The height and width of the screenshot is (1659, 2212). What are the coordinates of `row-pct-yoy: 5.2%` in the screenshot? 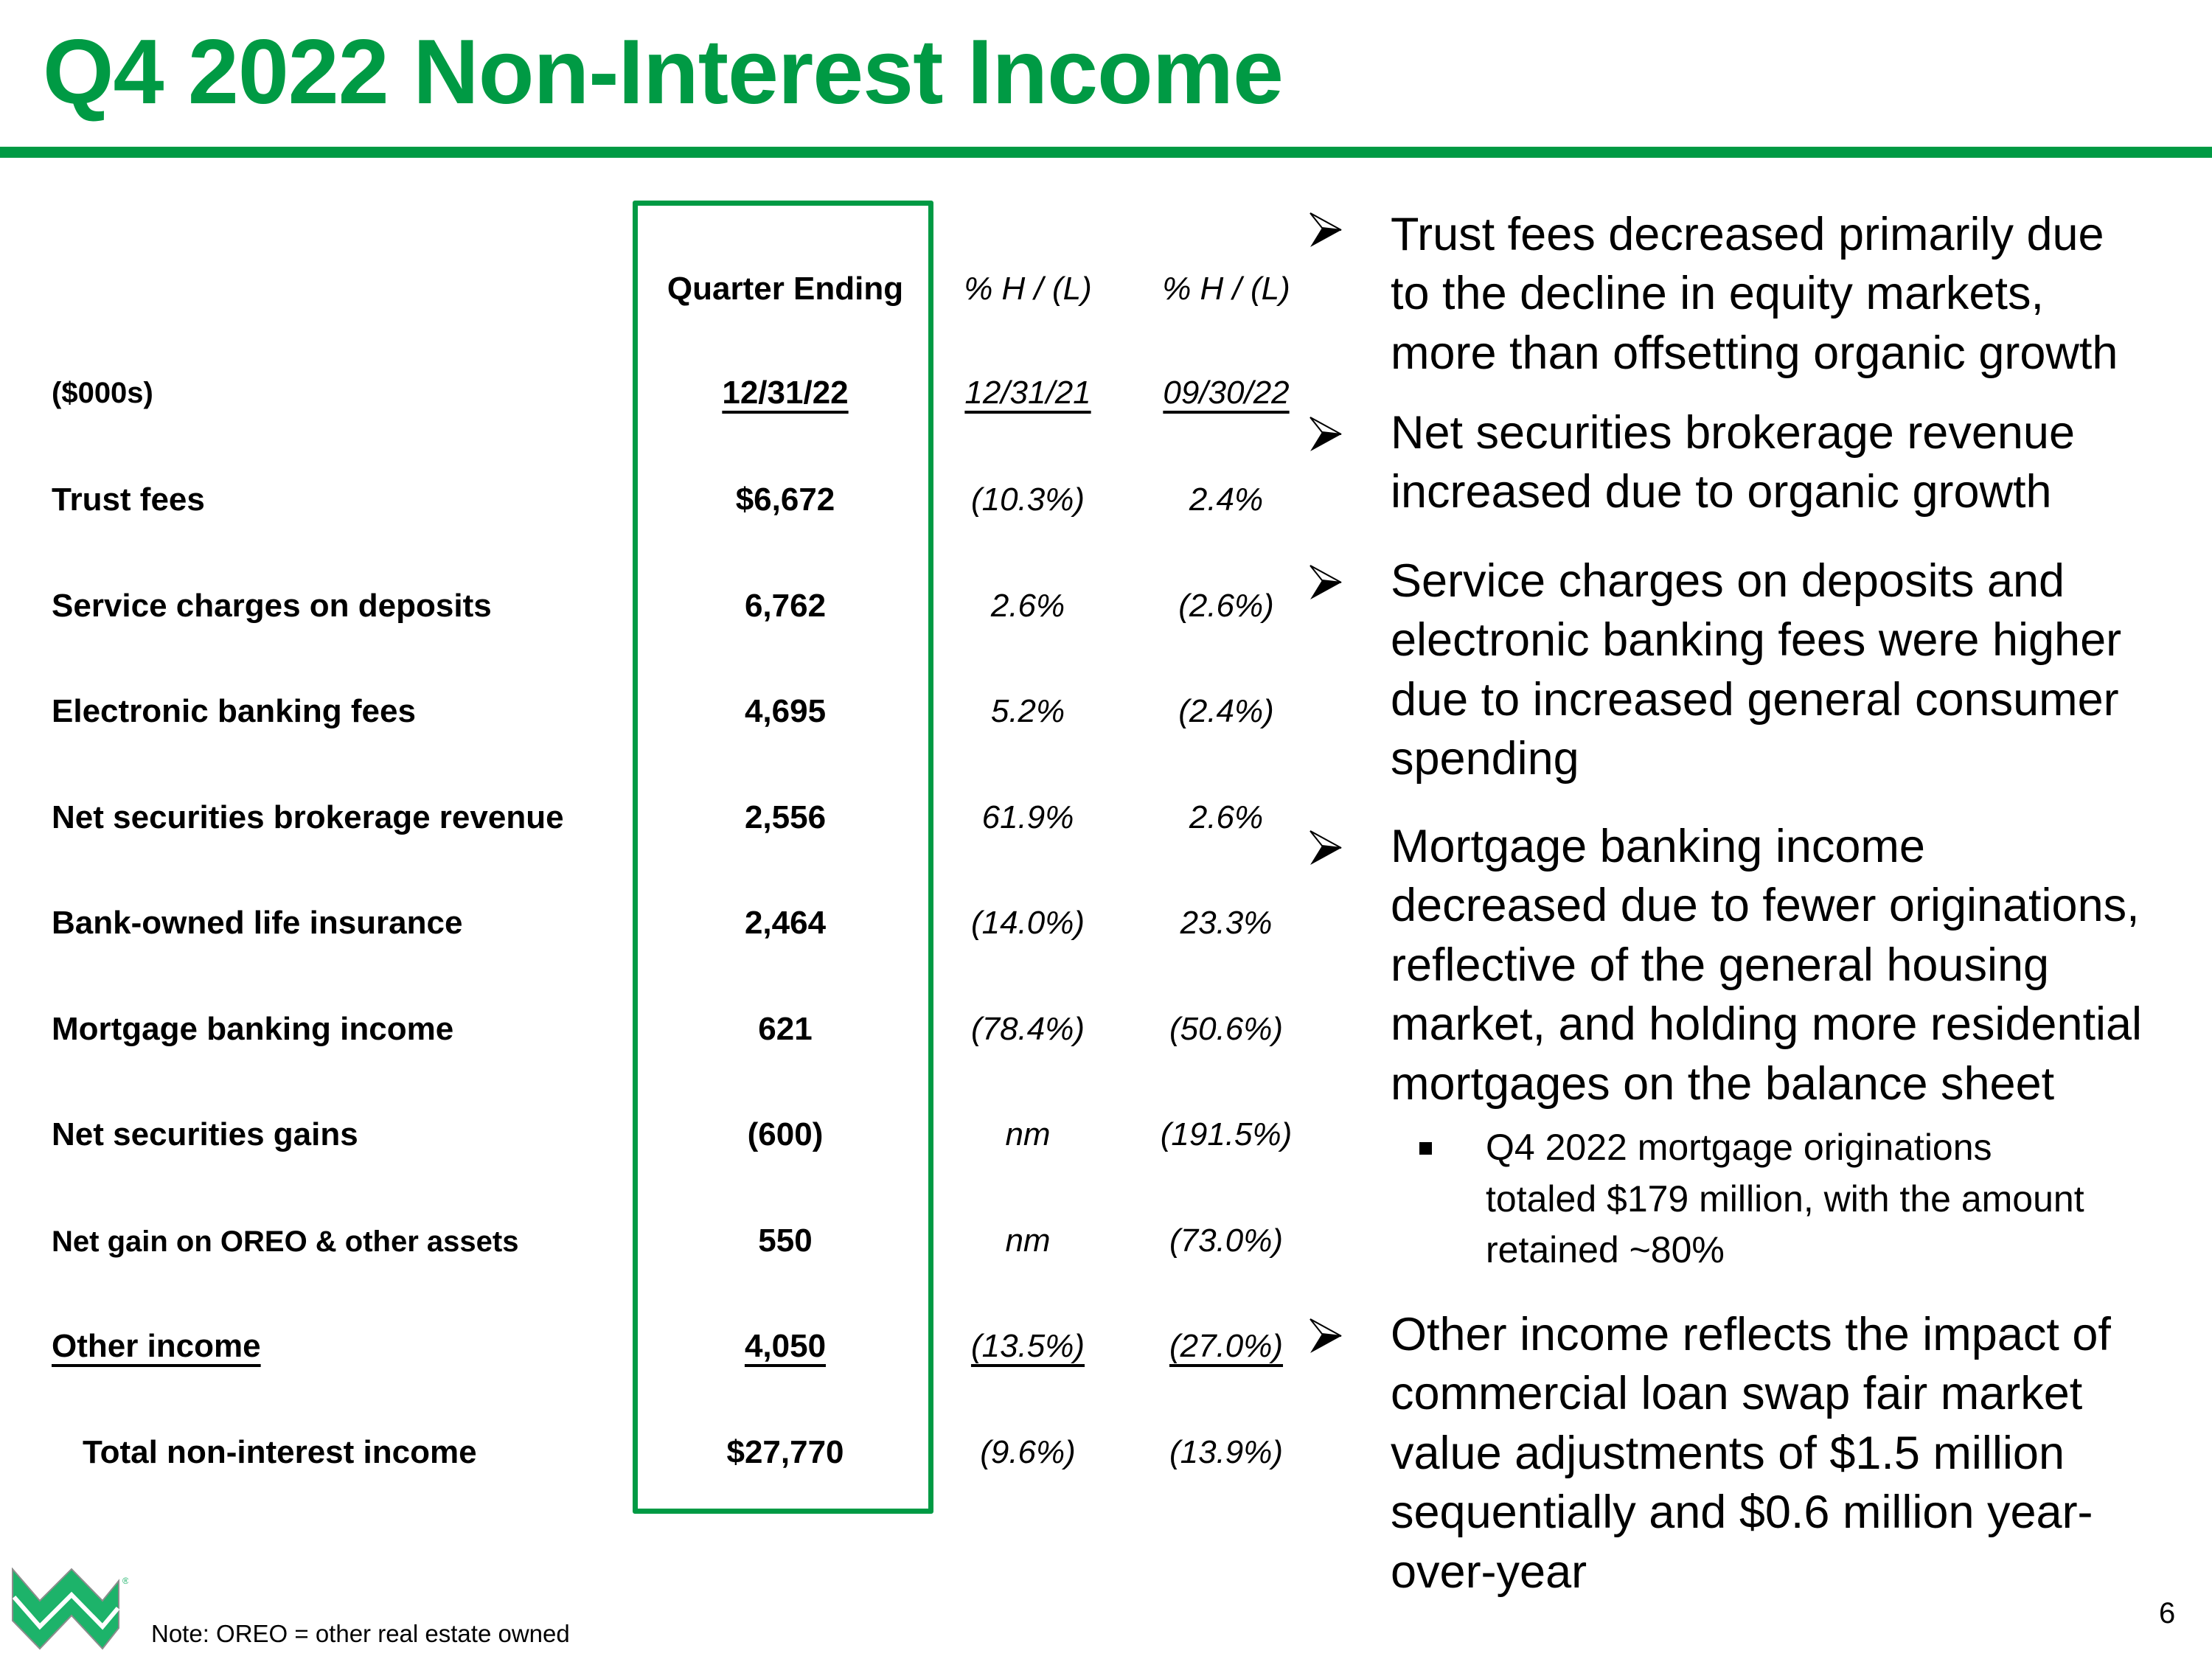 It's located at (1027, 711).